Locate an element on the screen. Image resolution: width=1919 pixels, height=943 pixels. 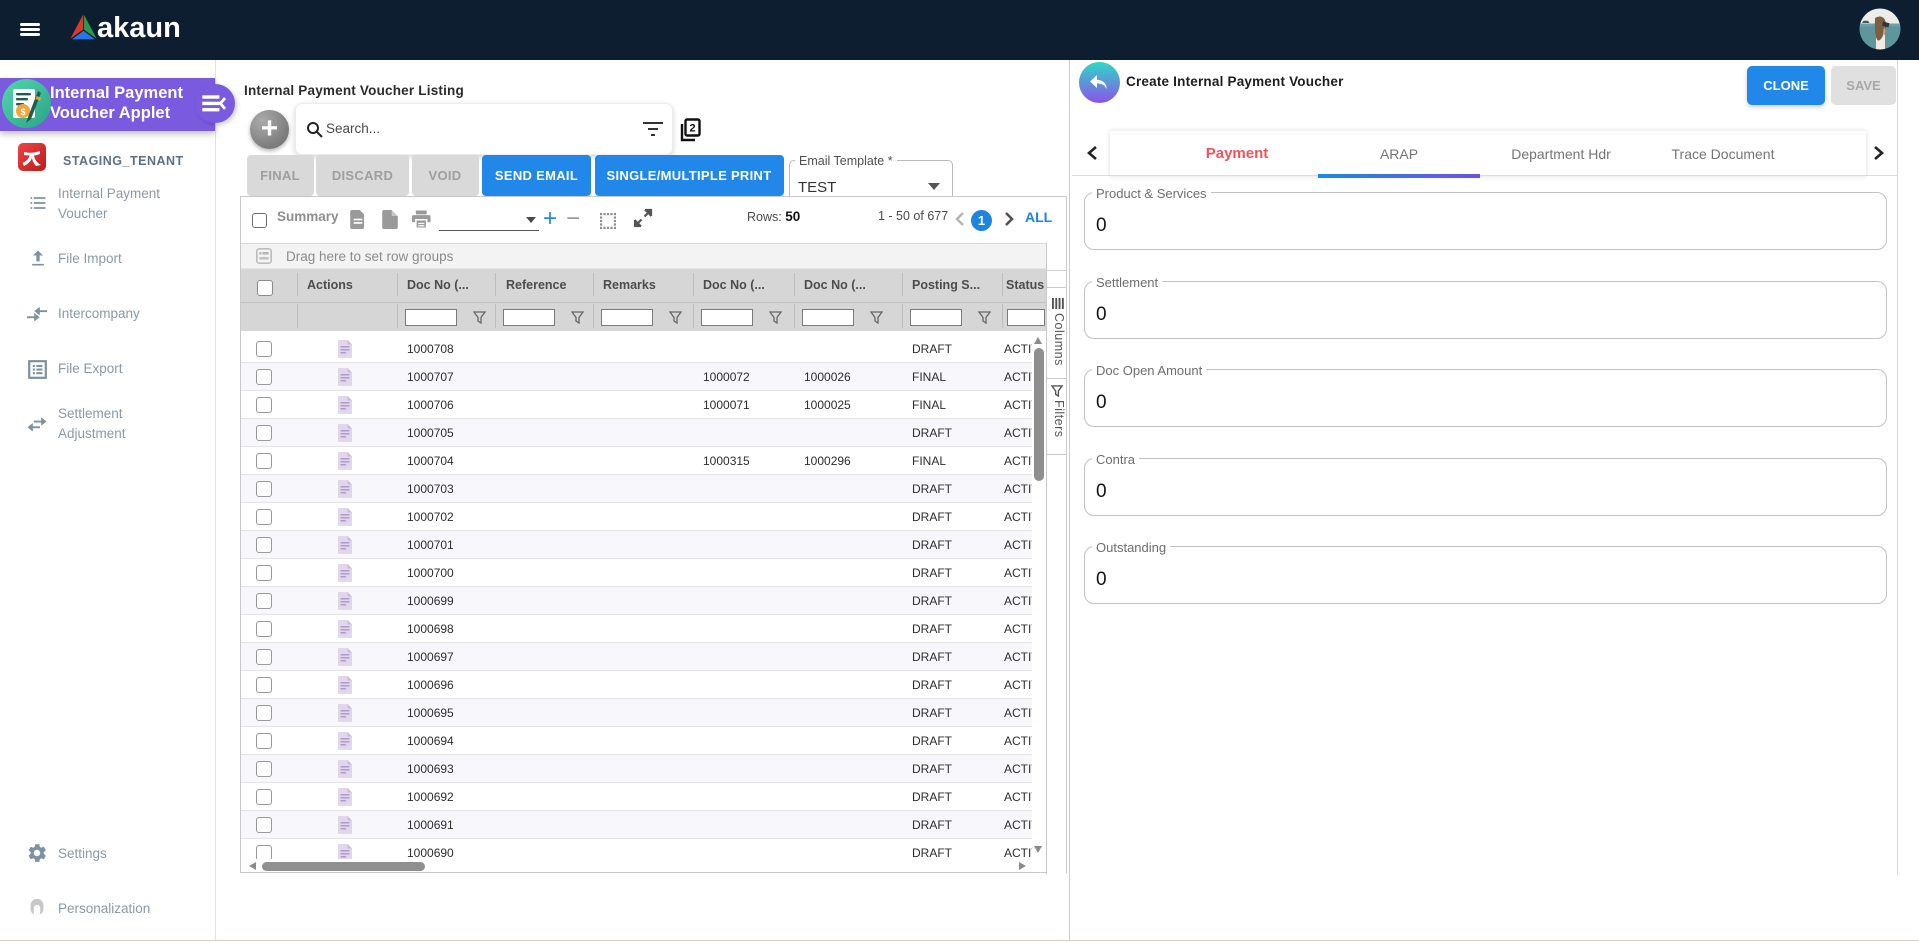
svg-text: 2 is located at coordinates (692, 129).